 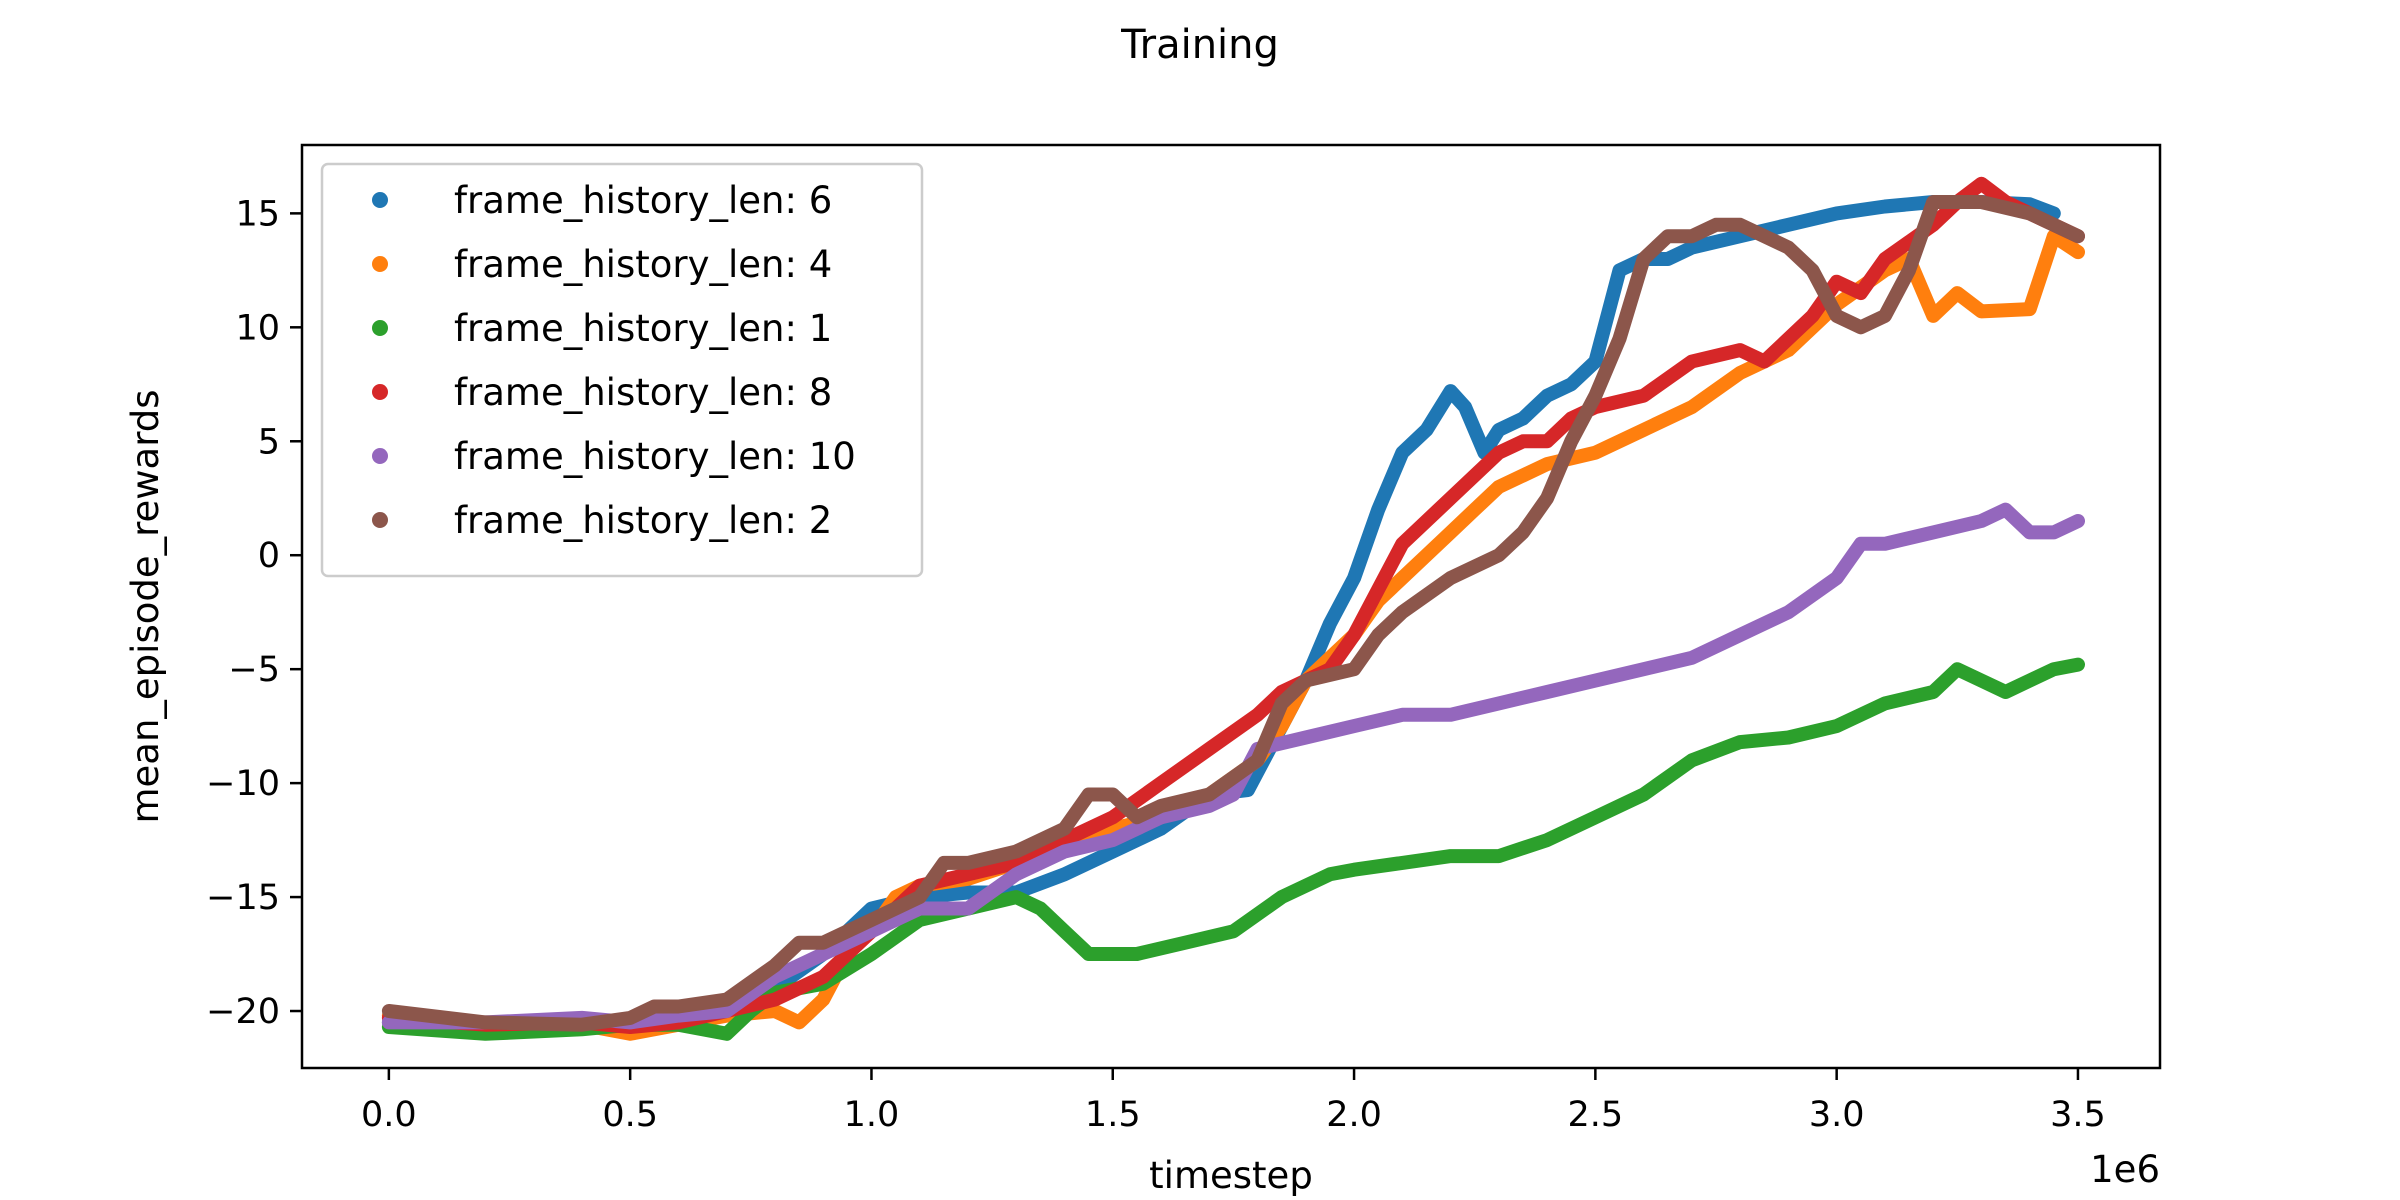 What do you see at coordinates (257, 214) in the screenshot?
I see `y-tick-label: 15` at bounding box center [257, 214].